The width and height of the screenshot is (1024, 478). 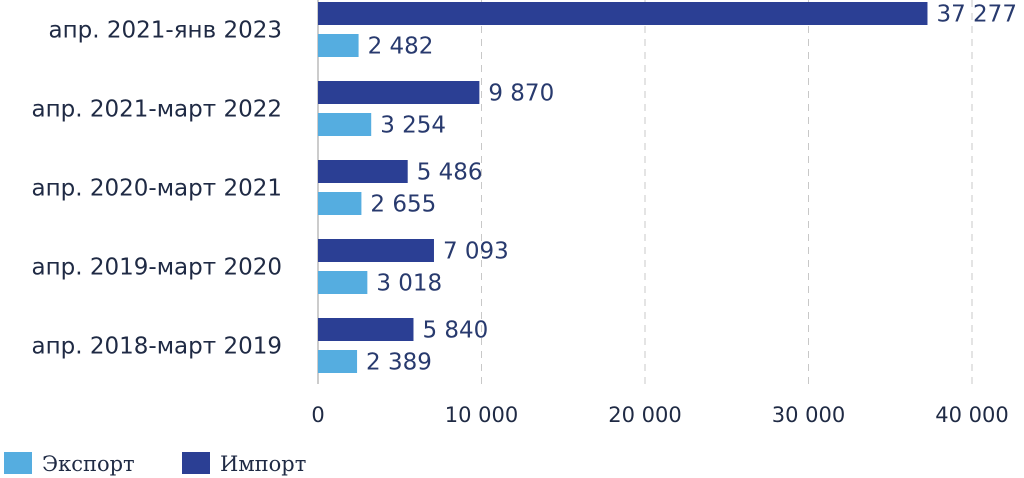 What do you see at coordinates (399, 363) in the screenshot?
I see `value-label-export-4: 2 389` at bounding box center [399, 363].